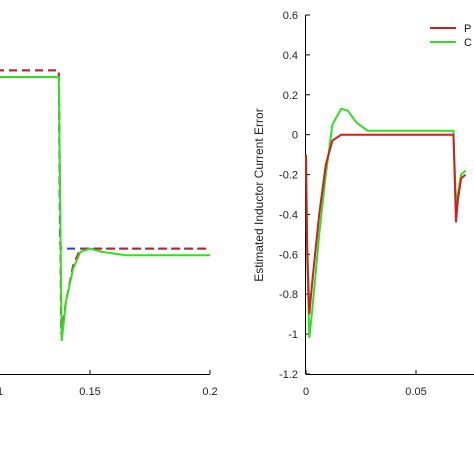  I want to click on right-series-line-P, so click(386, 224).